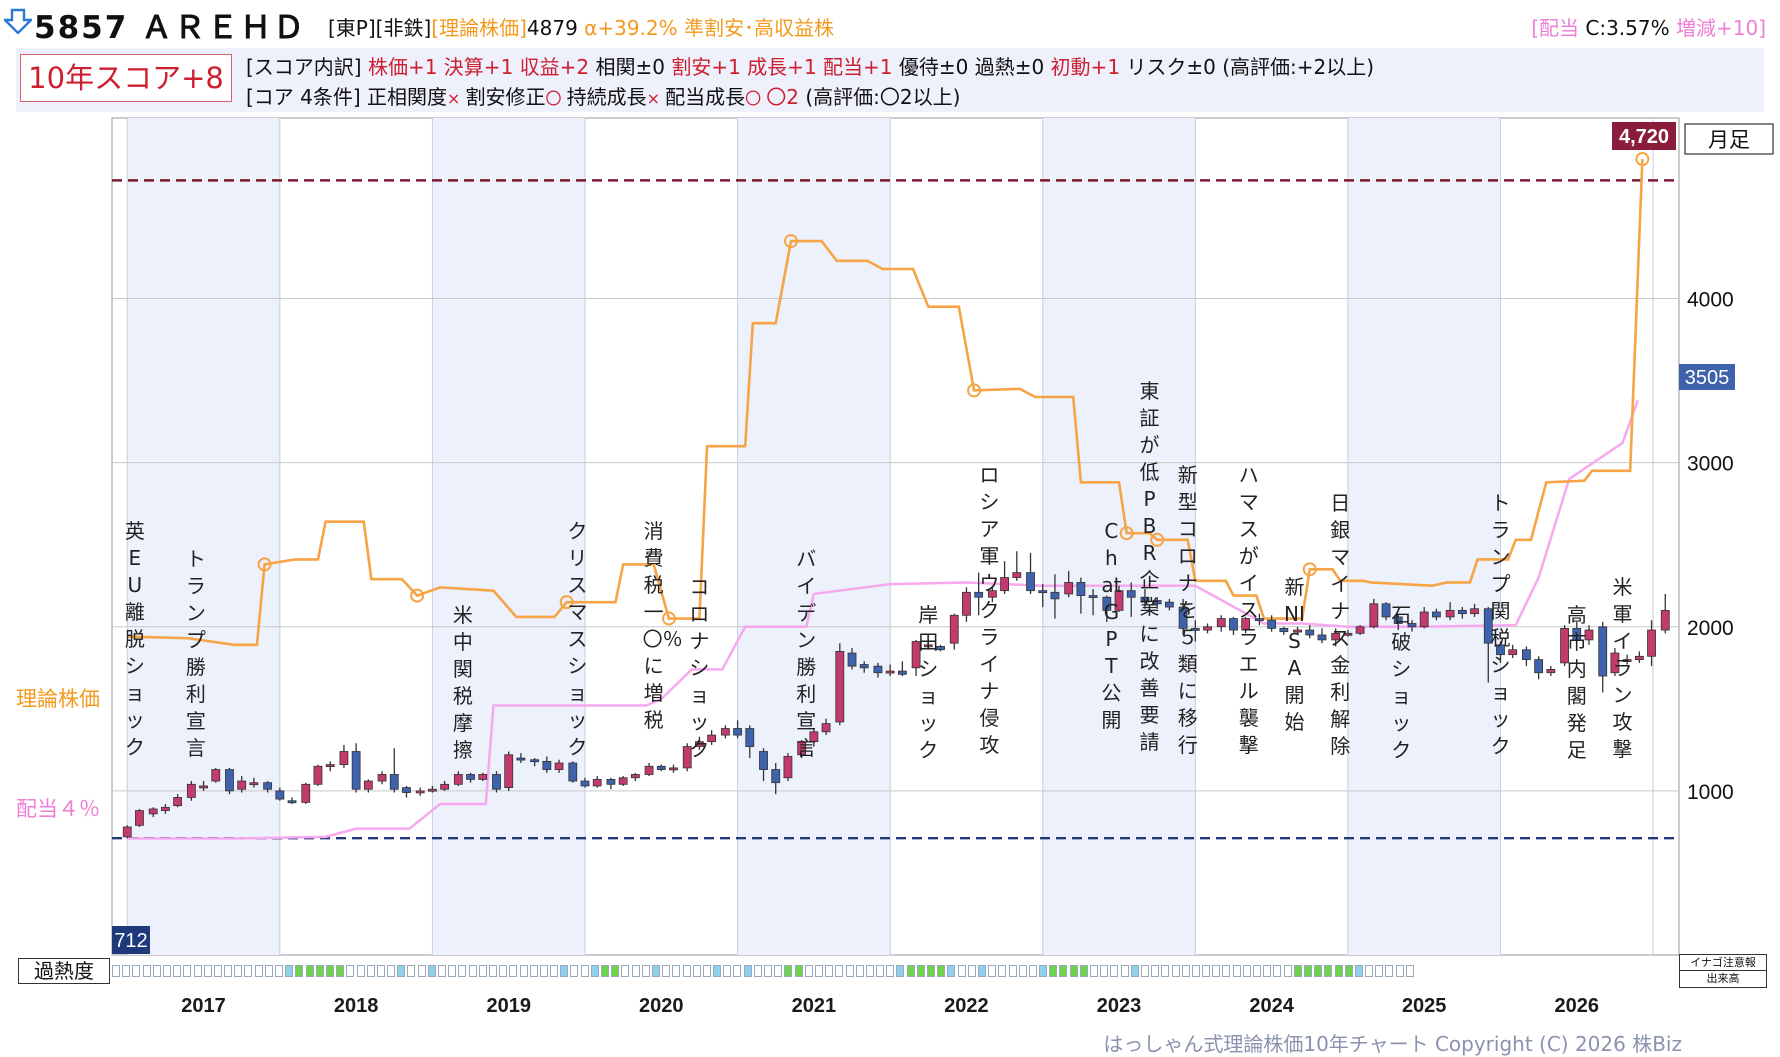 The width and height of the screenshot is (1780, 1057). I want to click on core-item: 配当成長〇, so click(716, 97).